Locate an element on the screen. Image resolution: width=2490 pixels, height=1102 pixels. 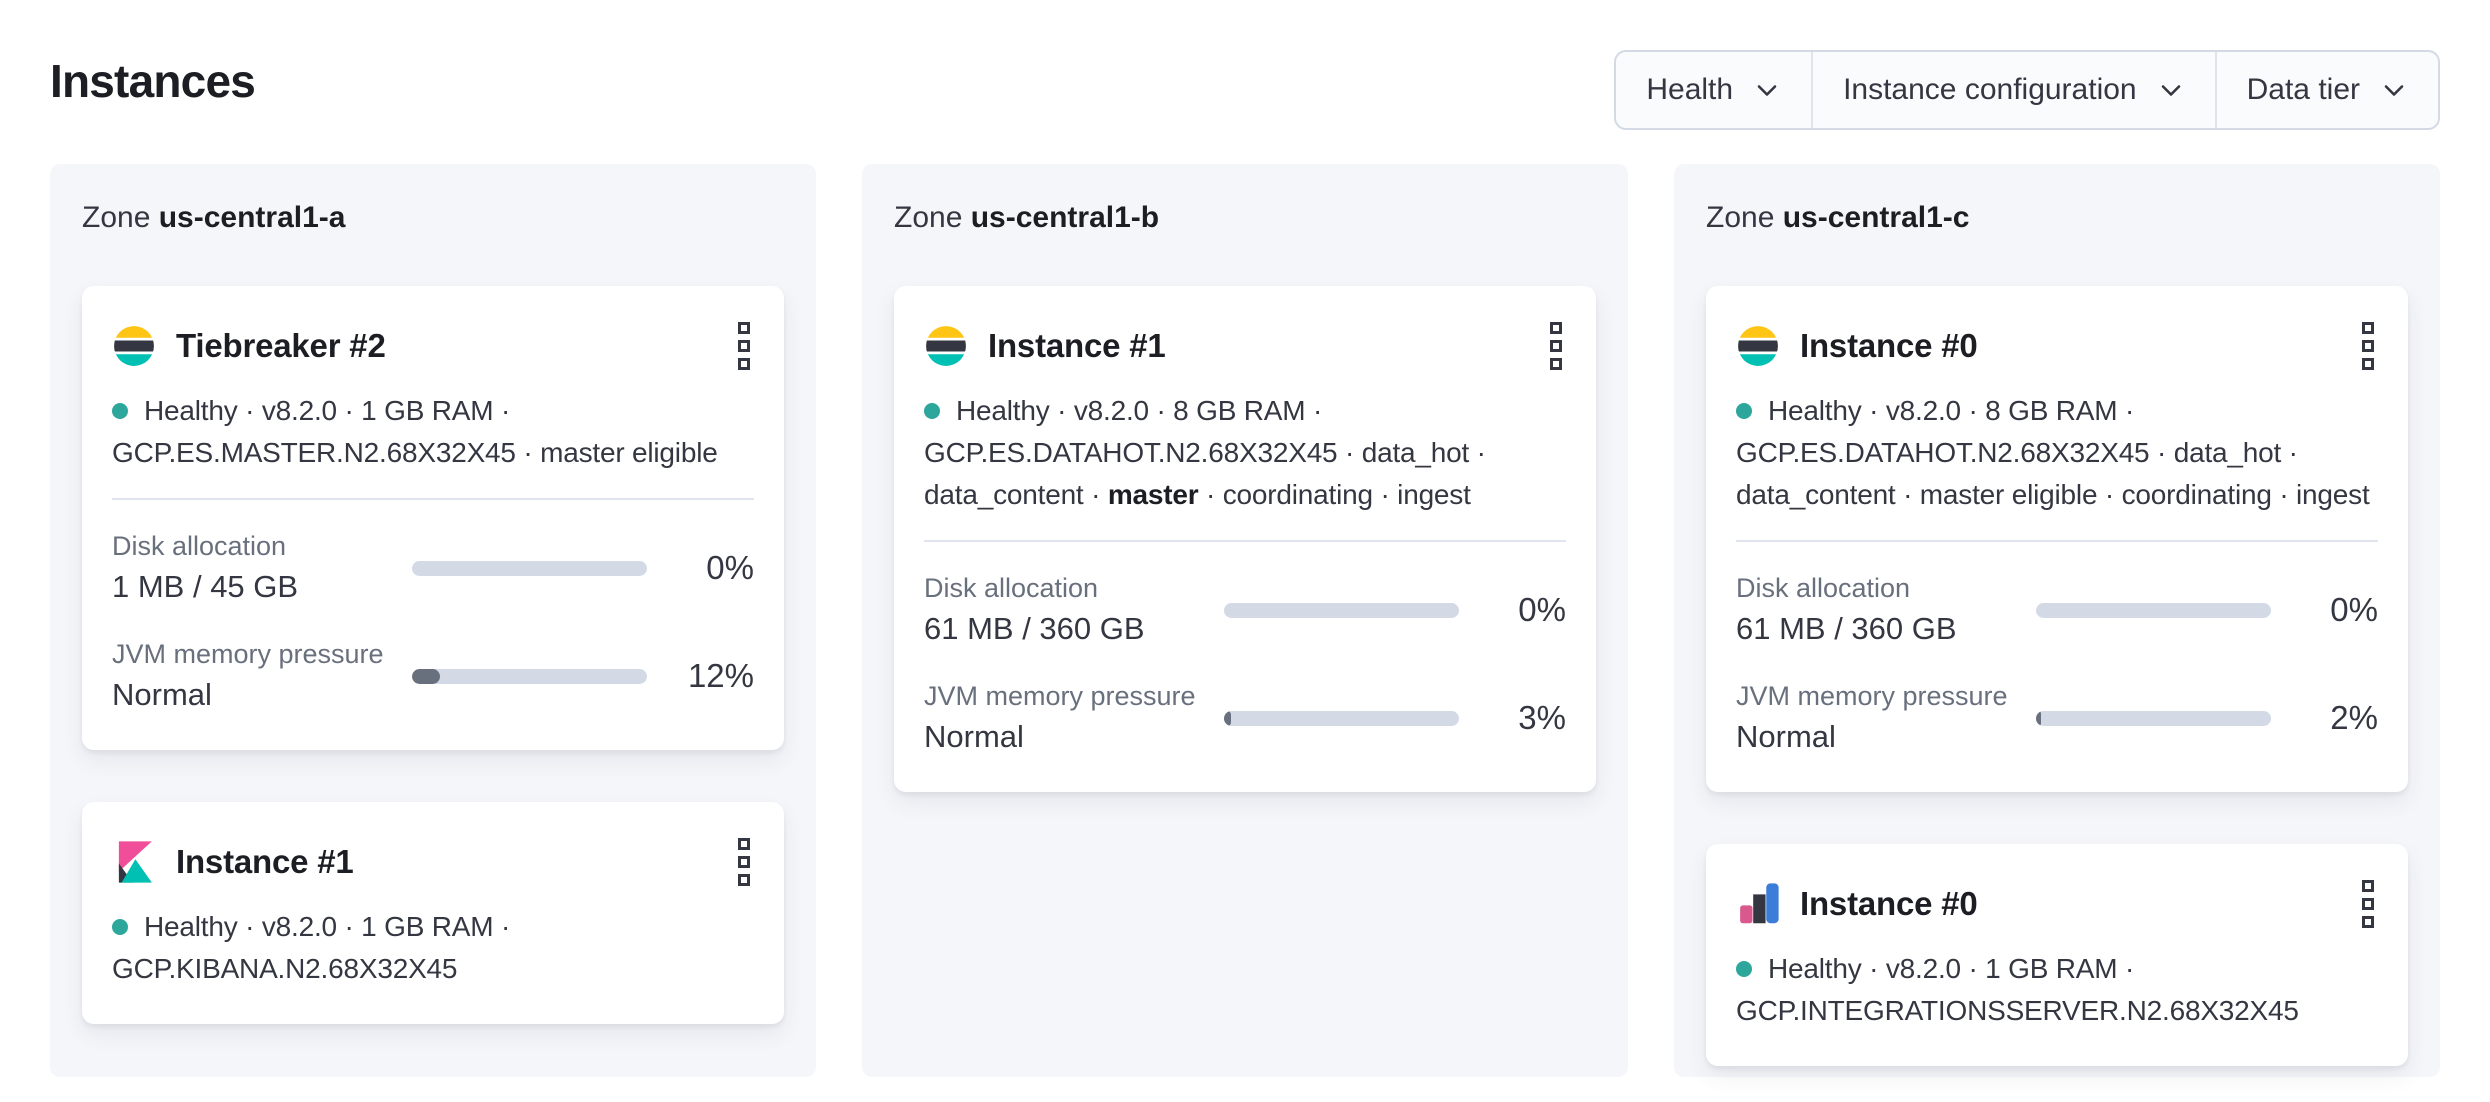
zone-name: us-central1-c is located at coordinates (1876, 217).